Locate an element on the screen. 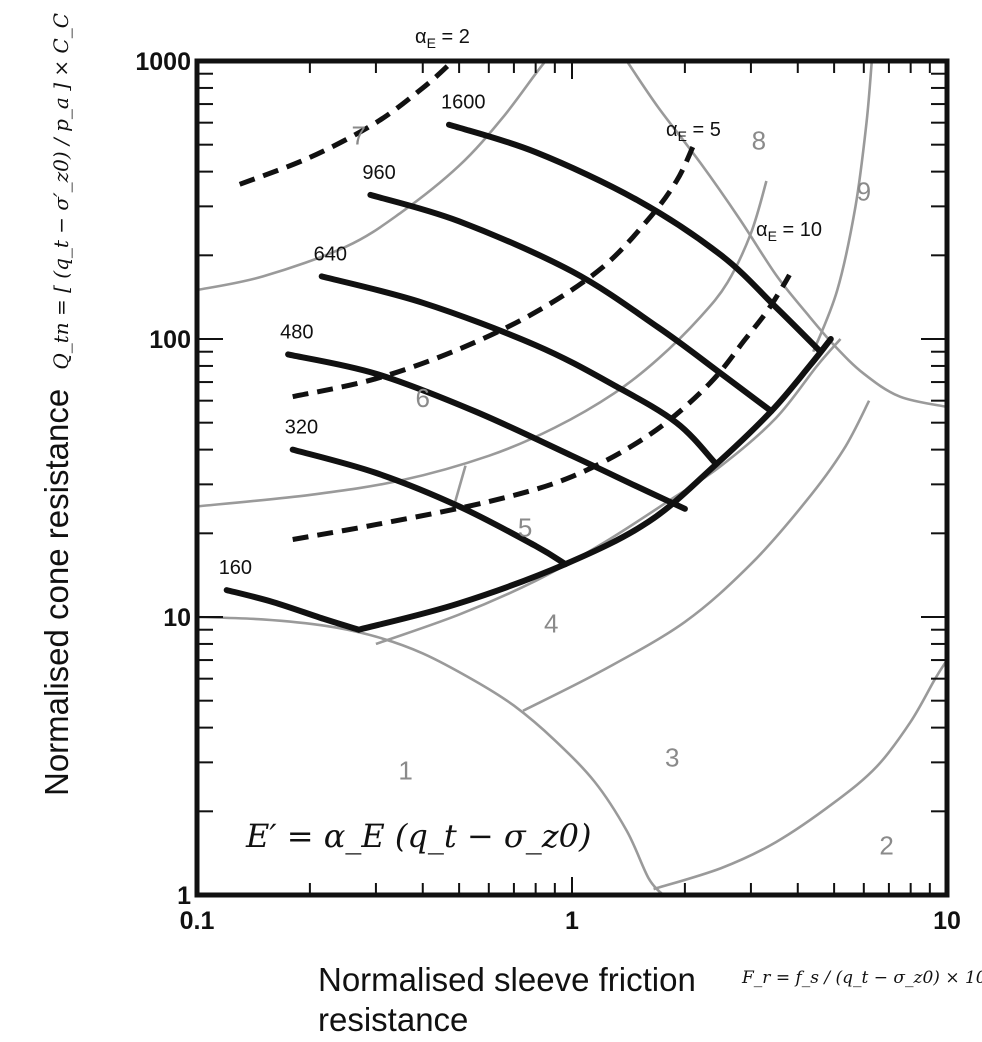 The width and height of the screenshot is (982, 1042). y-tick-label: 10 is located at coordinates (177, 618).